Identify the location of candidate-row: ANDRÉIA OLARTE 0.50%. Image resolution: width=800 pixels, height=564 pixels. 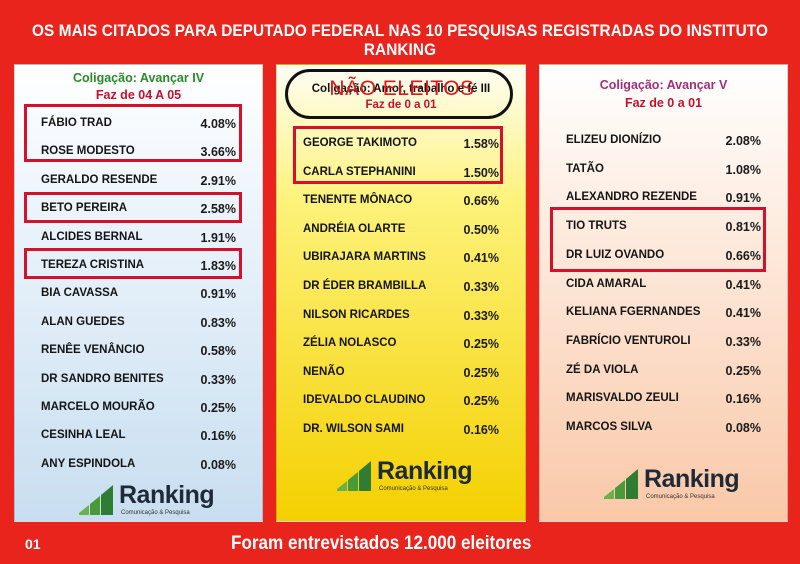
(401, 230).